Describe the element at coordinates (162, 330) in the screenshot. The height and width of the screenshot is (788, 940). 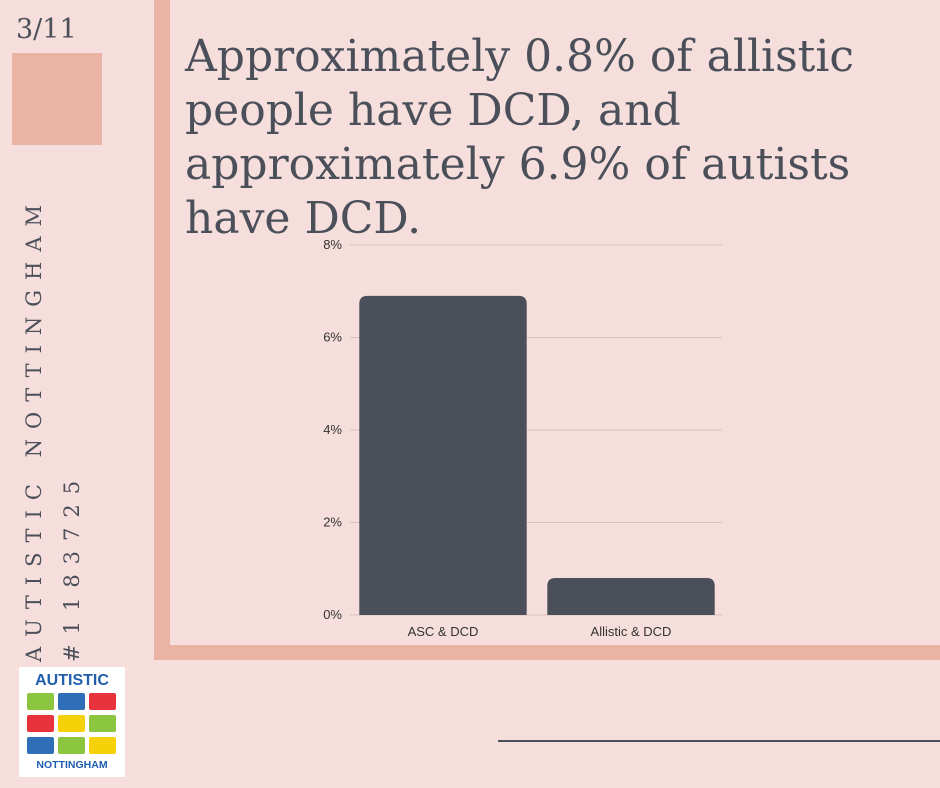
I see `frame-left-border` at that location.